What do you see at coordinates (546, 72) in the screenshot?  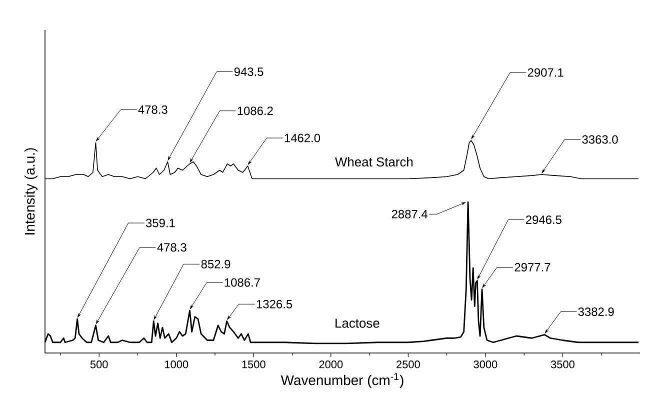 I see `annotation: 2907.1` at bounding box center [546, 72].